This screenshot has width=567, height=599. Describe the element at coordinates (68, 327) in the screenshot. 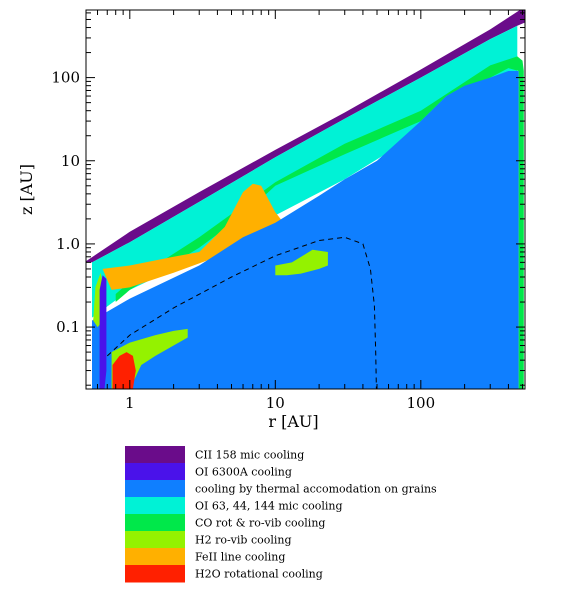

I see `y-tick-label: 0.1` at that location.